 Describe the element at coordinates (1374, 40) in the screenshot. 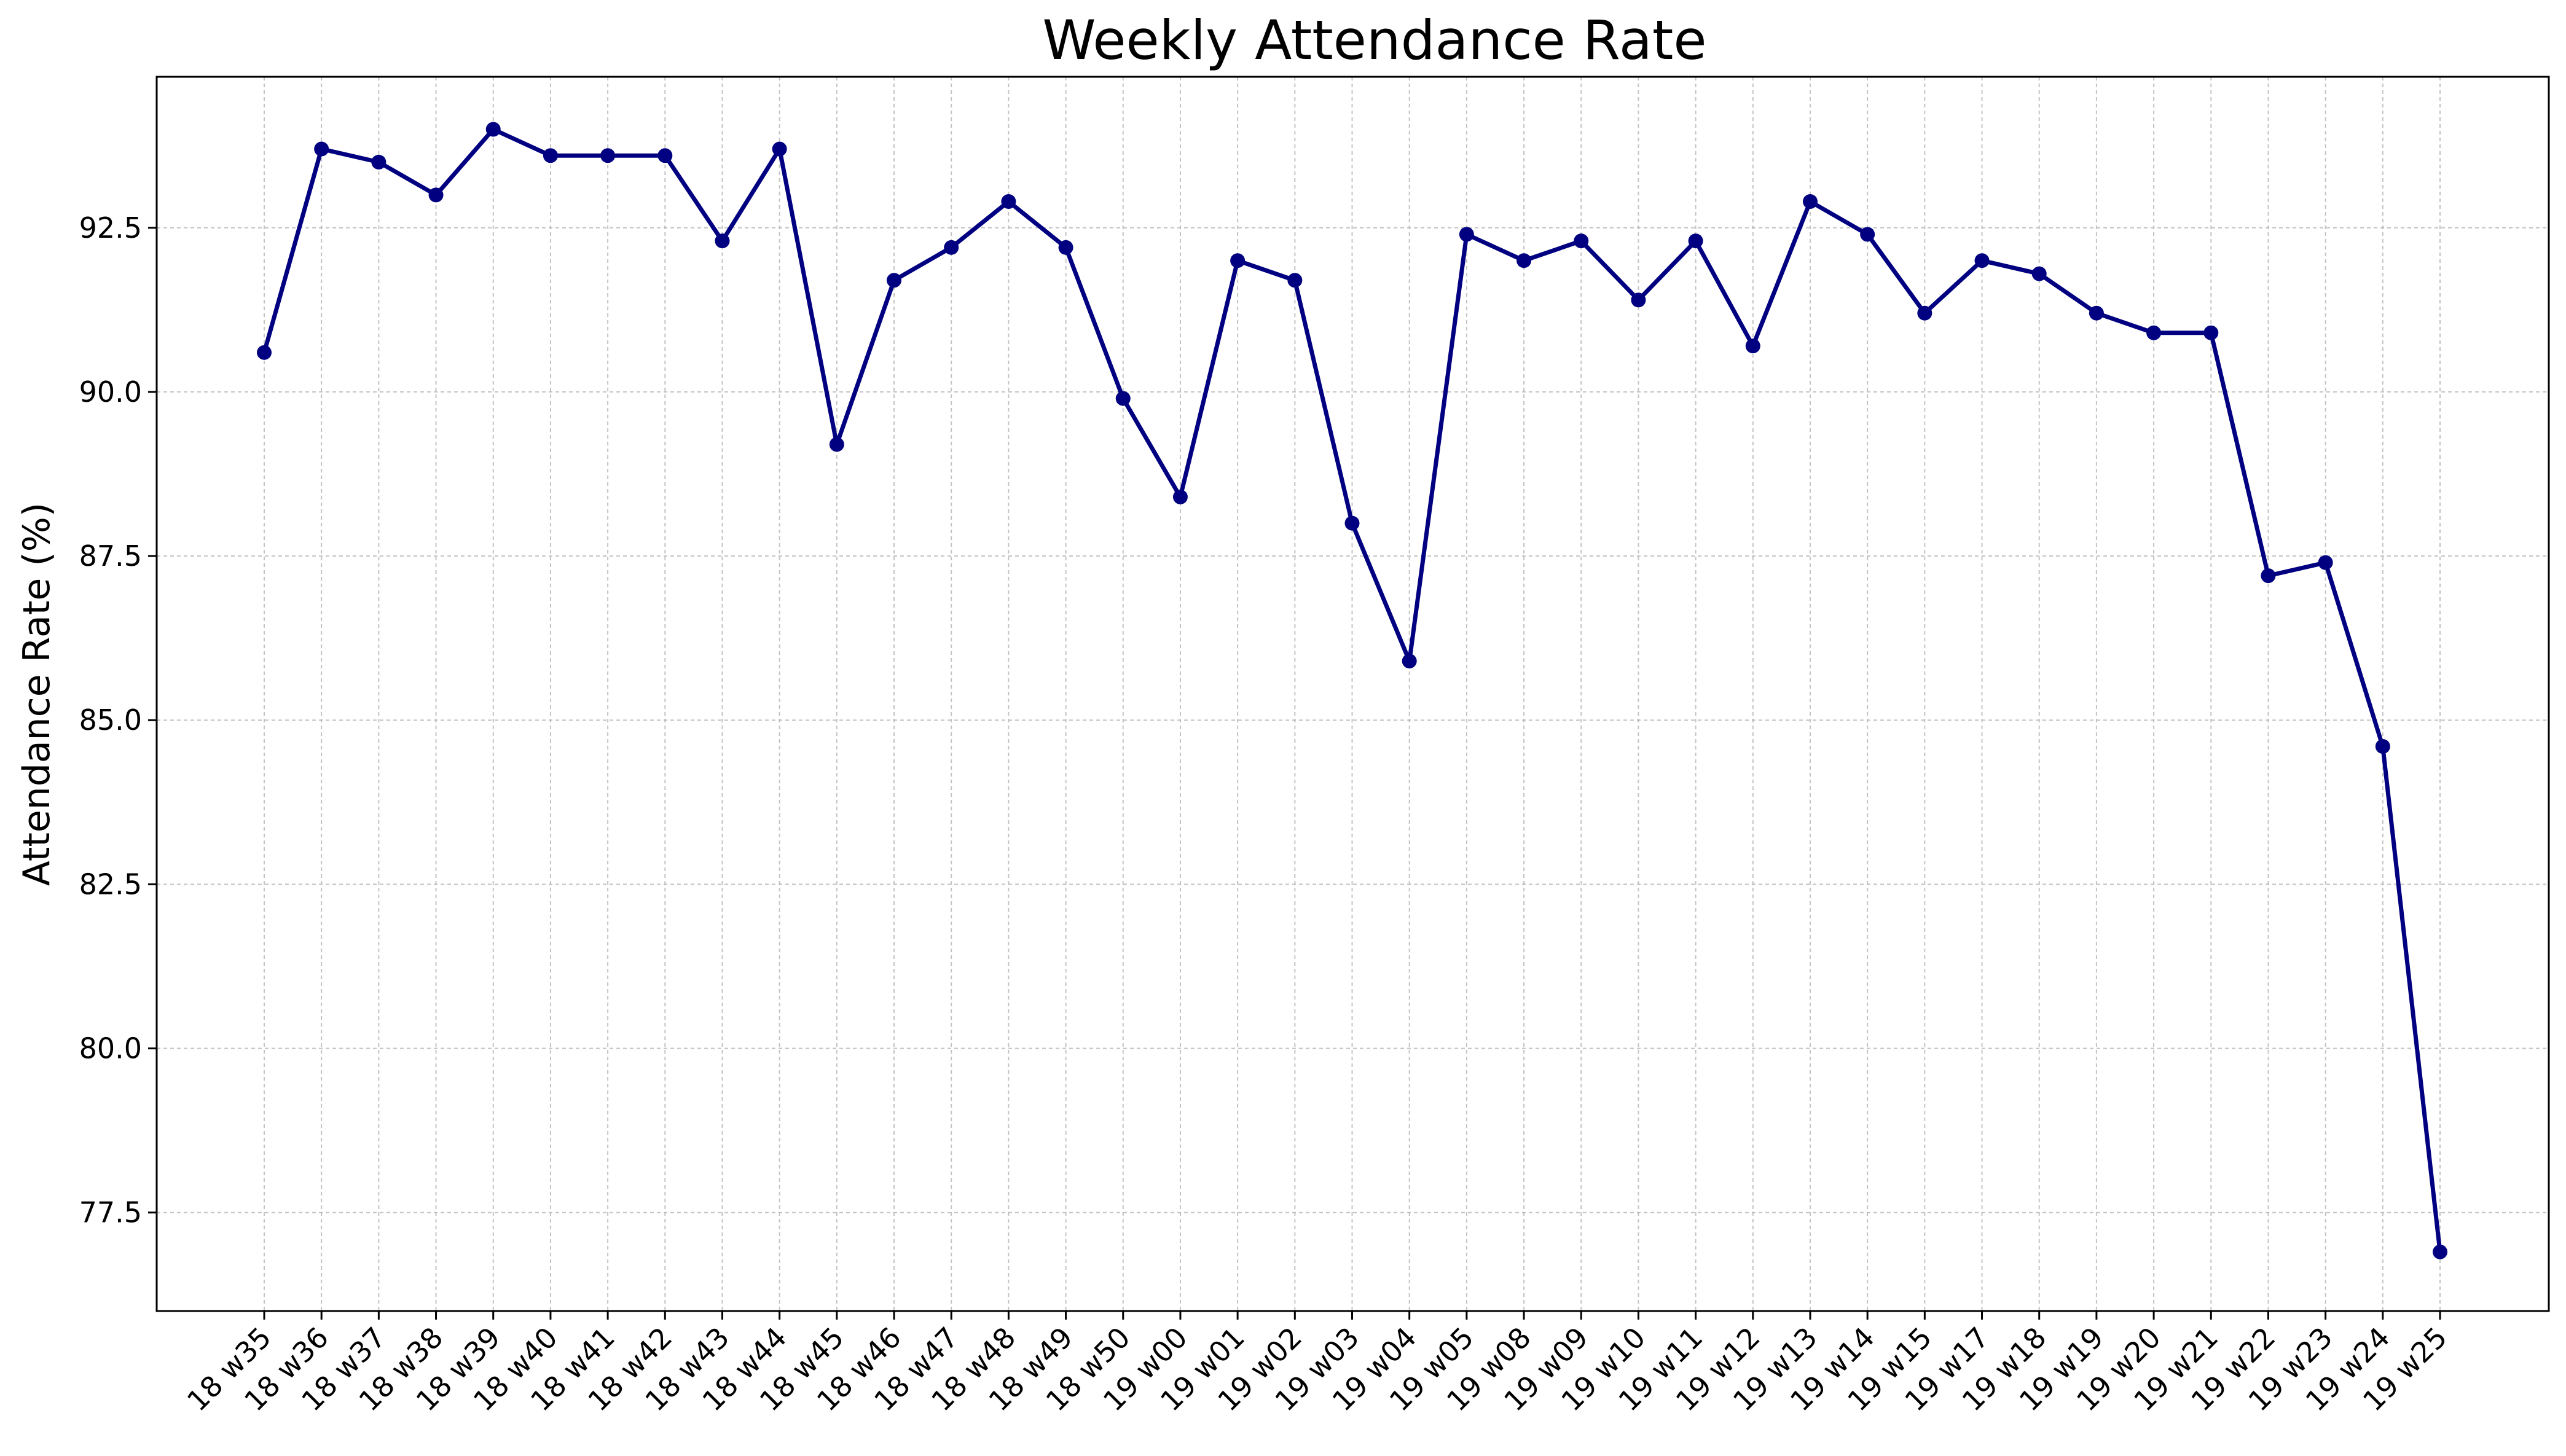

I see `chart-title: Weekly Attendance Rate` at that location.